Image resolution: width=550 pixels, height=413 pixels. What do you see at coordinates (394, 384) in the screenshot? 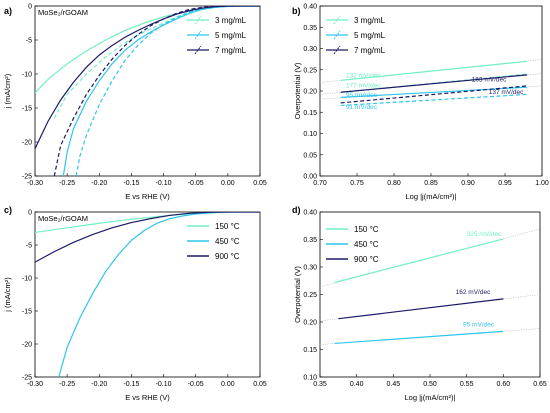
I see `x-tick-label: 0.45` at bounding box center [394, 384].